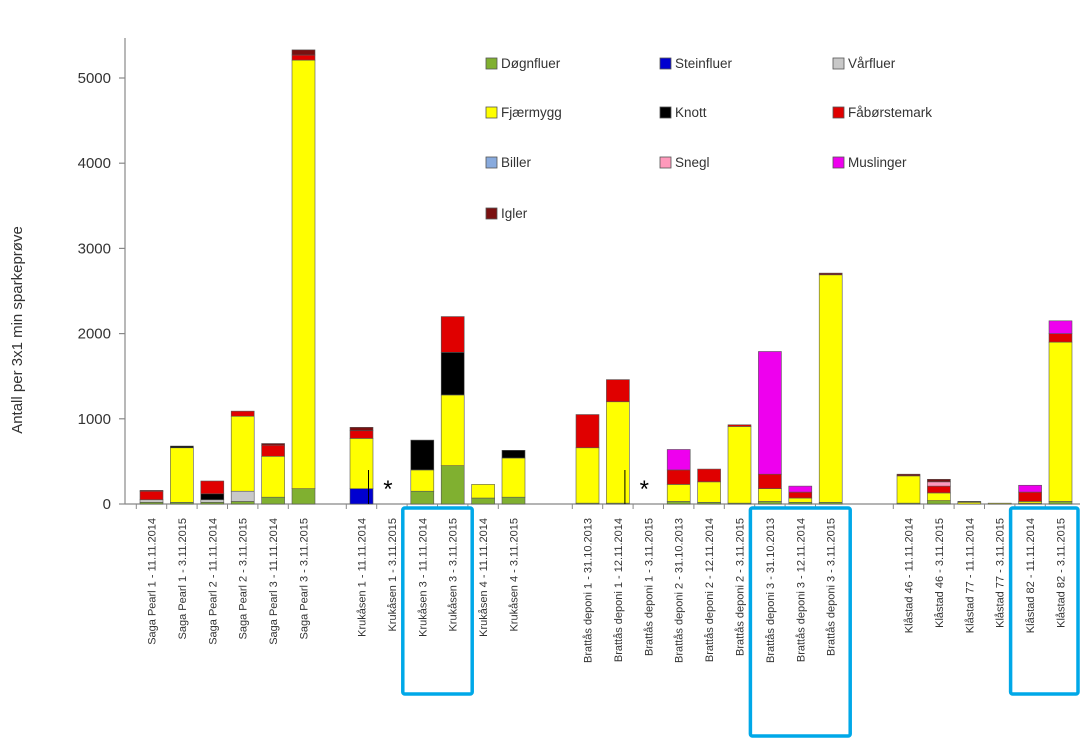 The height and width of the screenshot is (738, 1080). Describe the element at coordinates (423, 577) in the screenshot. I see `category-label: Krukåsen 3 - 11.11.2014` at that location.